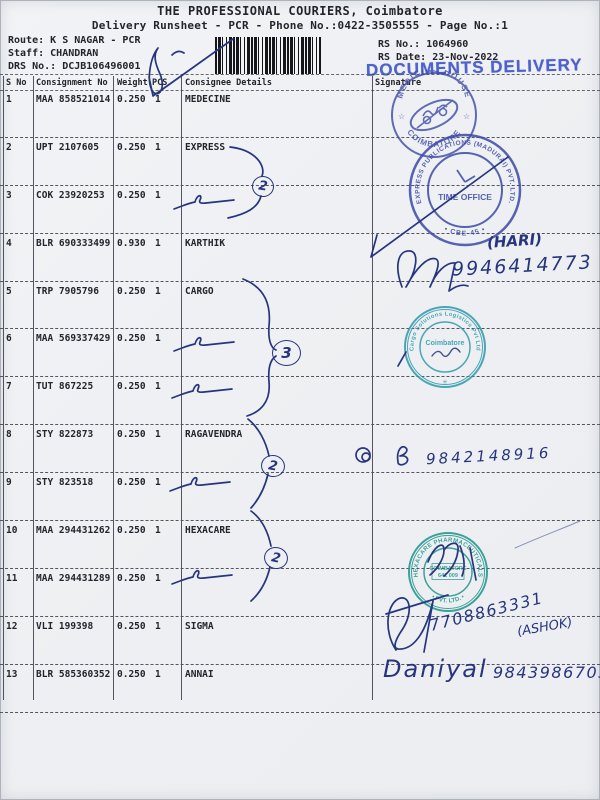 The image size is (600, 800). What do you see at coordinates (199, 674) in the screenshot?
I see `cell-consignee: ANNAI` at bounding box center [199, 674].